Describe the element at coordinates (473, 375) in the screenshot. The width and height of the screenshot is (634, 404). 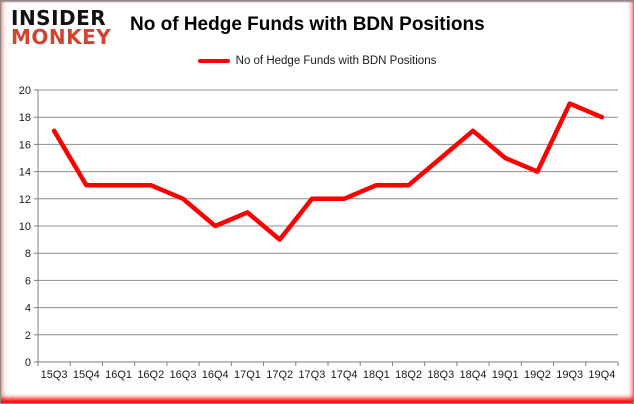
I see `x-axis-label: 18Q4` at that location.